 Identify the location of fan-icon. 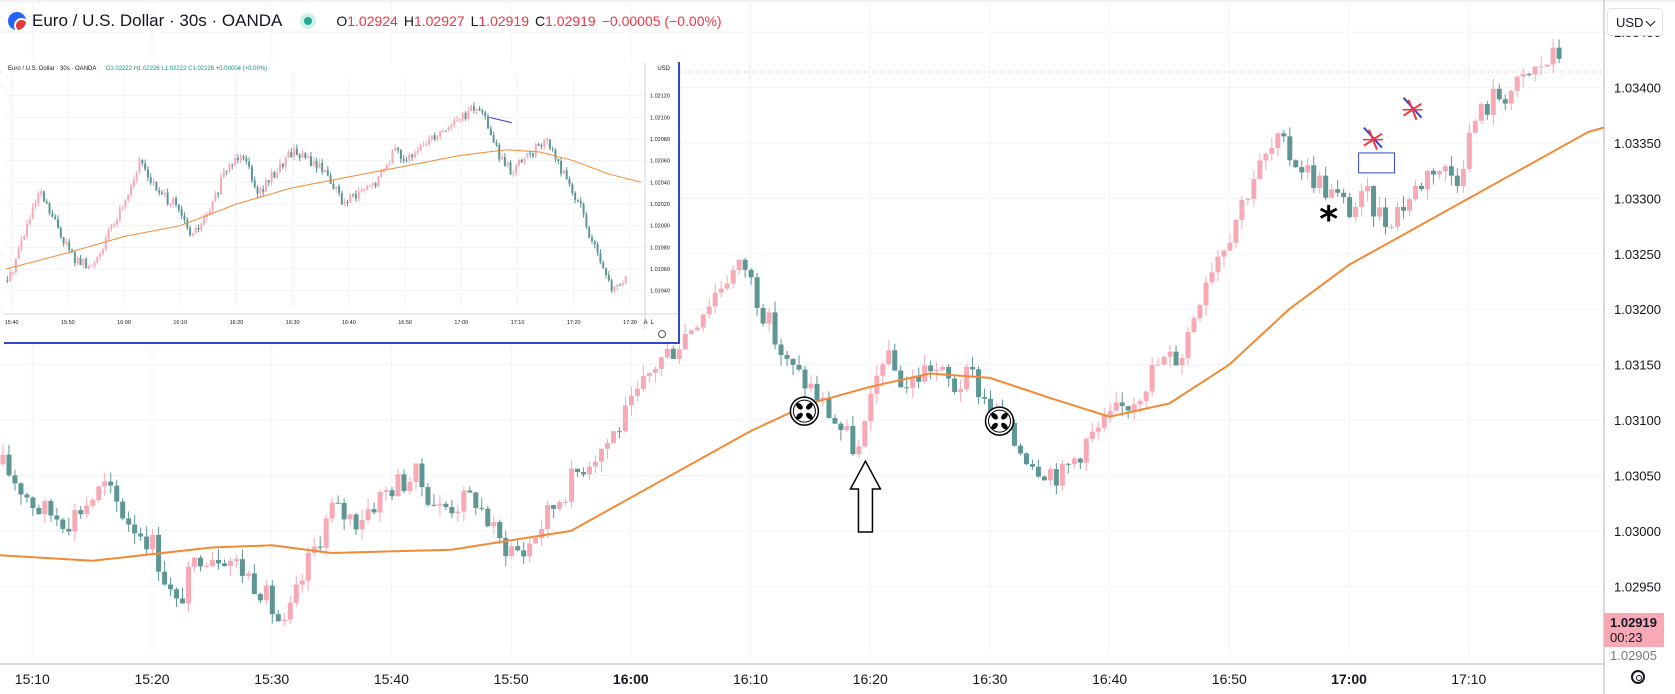
(999, 421).